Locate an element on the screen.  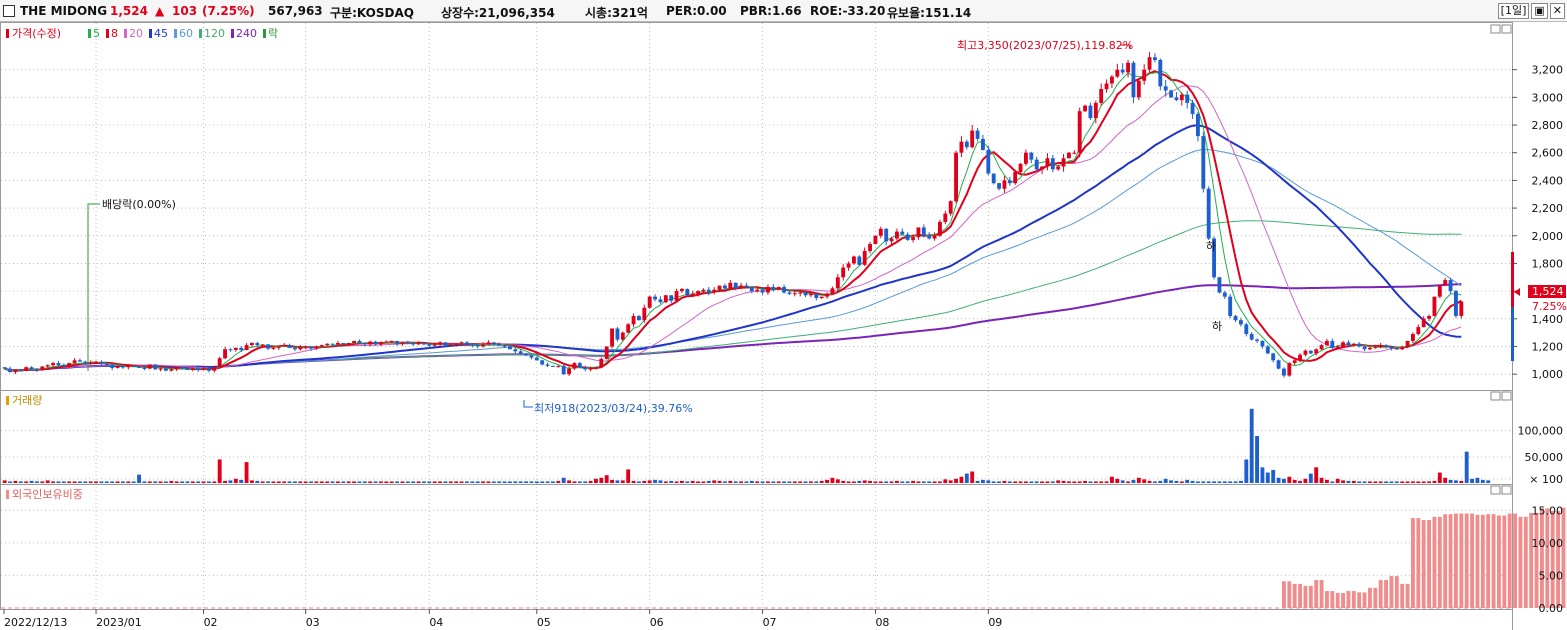
checkbox is located at coordinates (9, 11).